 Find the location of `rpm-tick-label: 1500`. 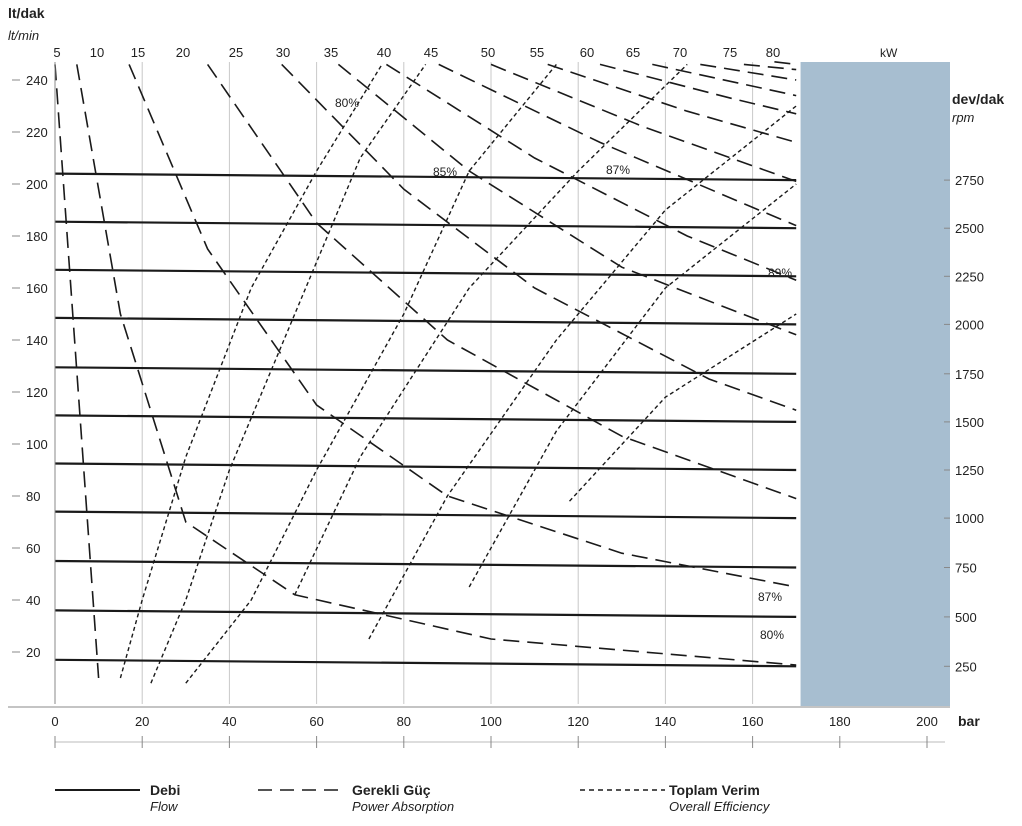

rpm-tick-label: 1500 is located at coordinates (969, 422).